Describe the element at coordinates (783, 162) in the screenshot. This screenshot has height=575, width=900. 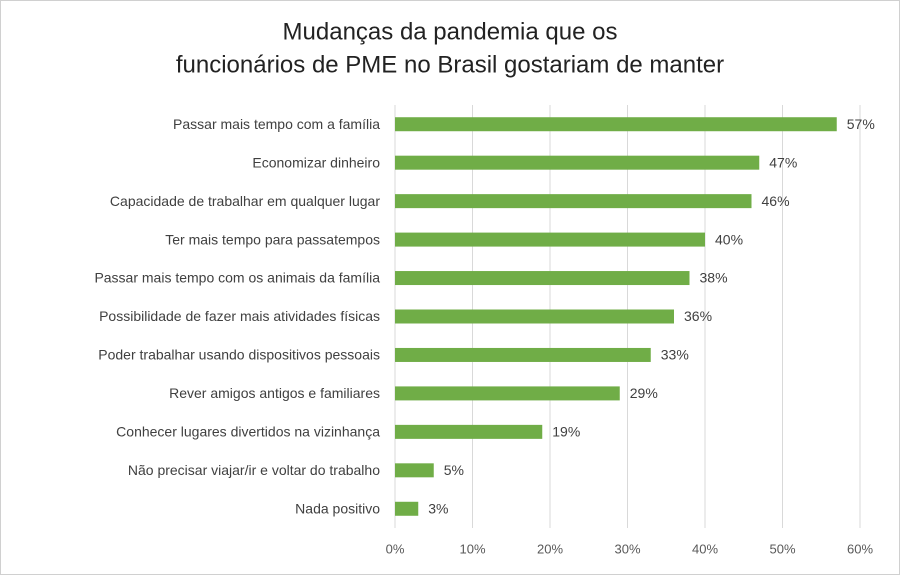
I see `value-label: 47%` at that location.